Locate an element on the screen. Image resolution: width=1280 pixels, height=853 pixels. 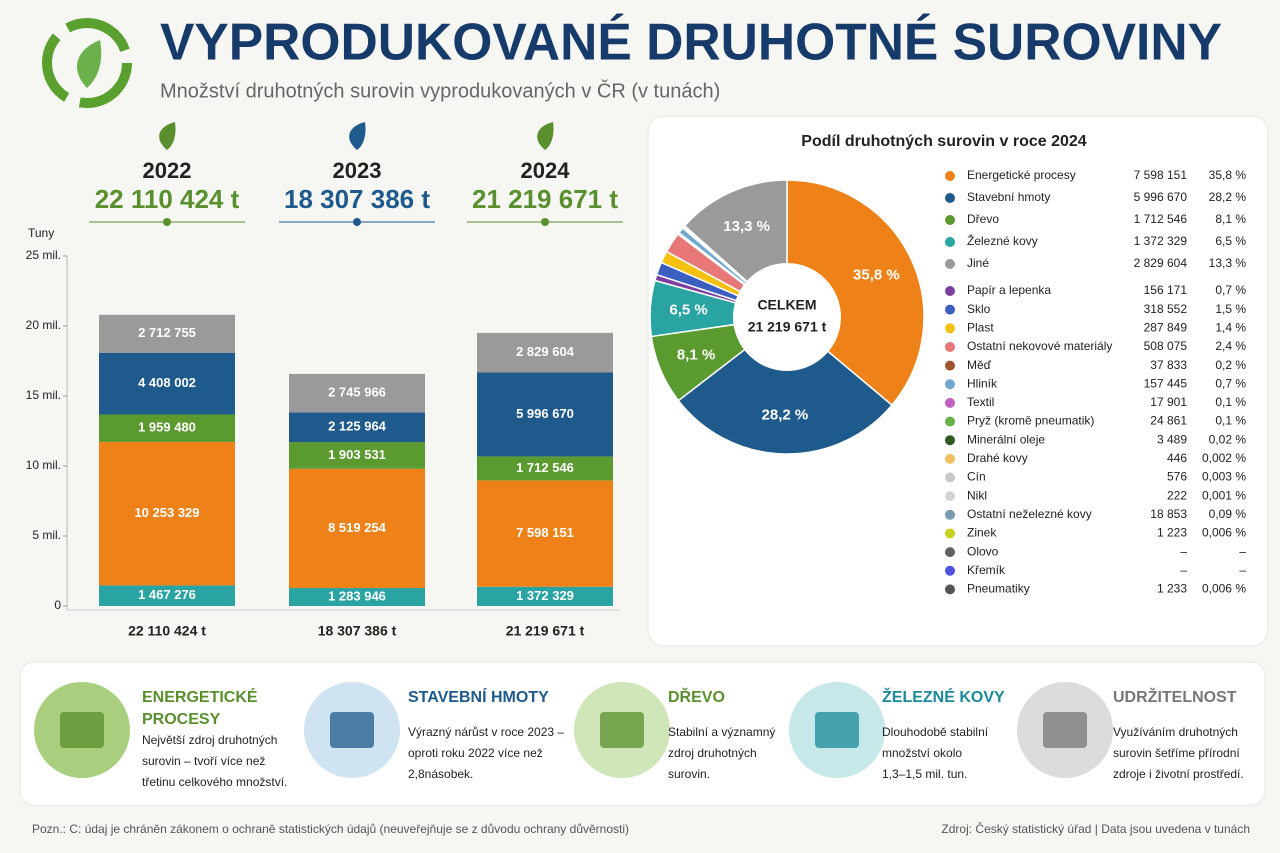
legend-amount: 287 849 is located at coordinates (1166, 327).